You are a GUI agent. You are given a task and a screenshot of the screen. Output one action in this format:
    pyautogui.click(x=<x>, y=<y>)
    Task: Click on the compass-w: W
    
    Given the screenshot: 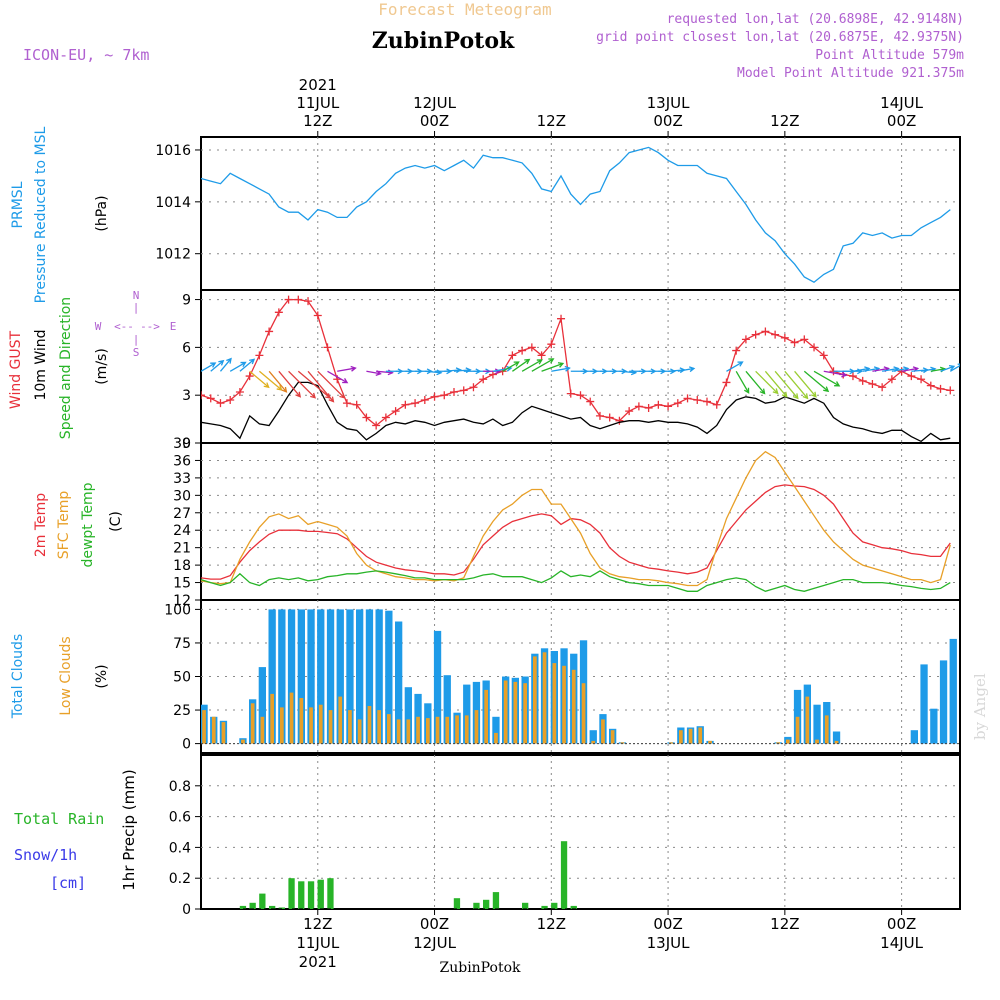 What is the action you would take?
    pyautogui.click(x=98, y=326)
    